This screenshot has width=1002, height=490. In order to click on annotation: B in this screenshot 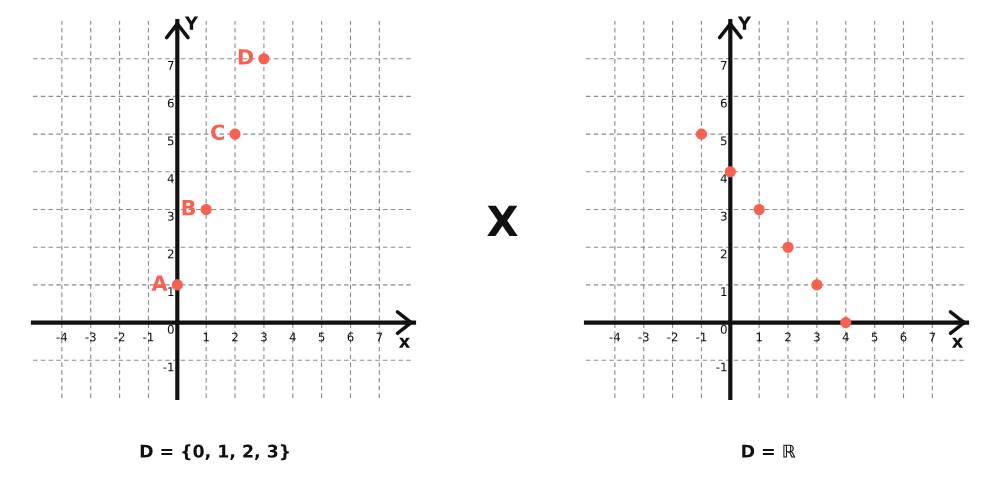, I will do `click(188, 208)`.